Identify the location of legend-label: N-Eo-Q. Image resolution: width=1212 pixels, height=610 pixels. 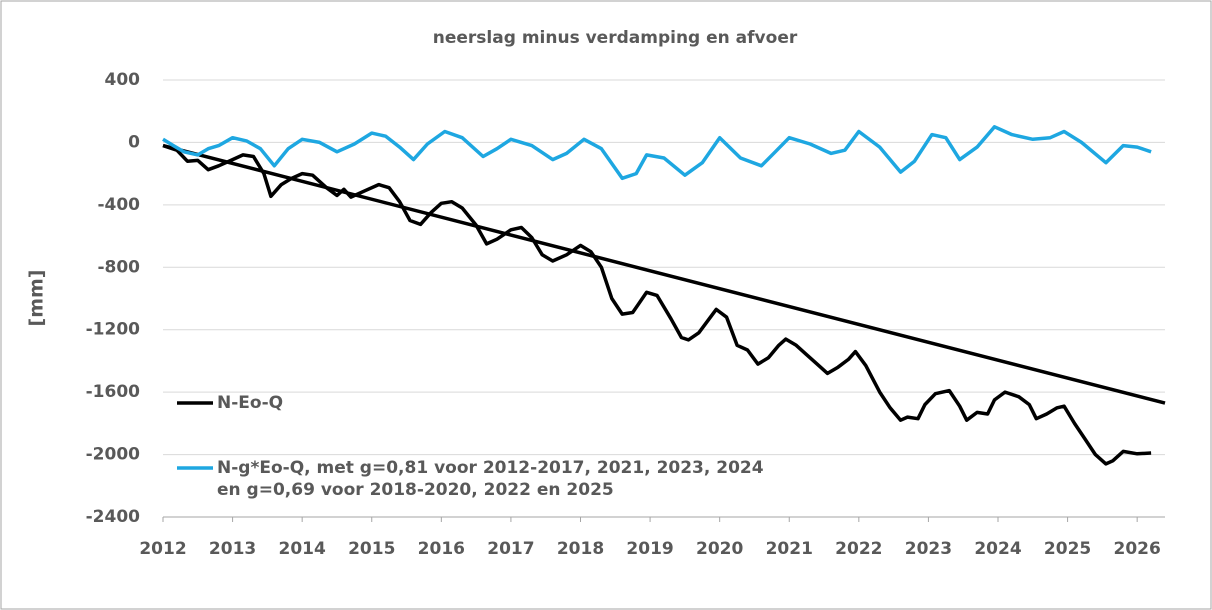
(250, 403).